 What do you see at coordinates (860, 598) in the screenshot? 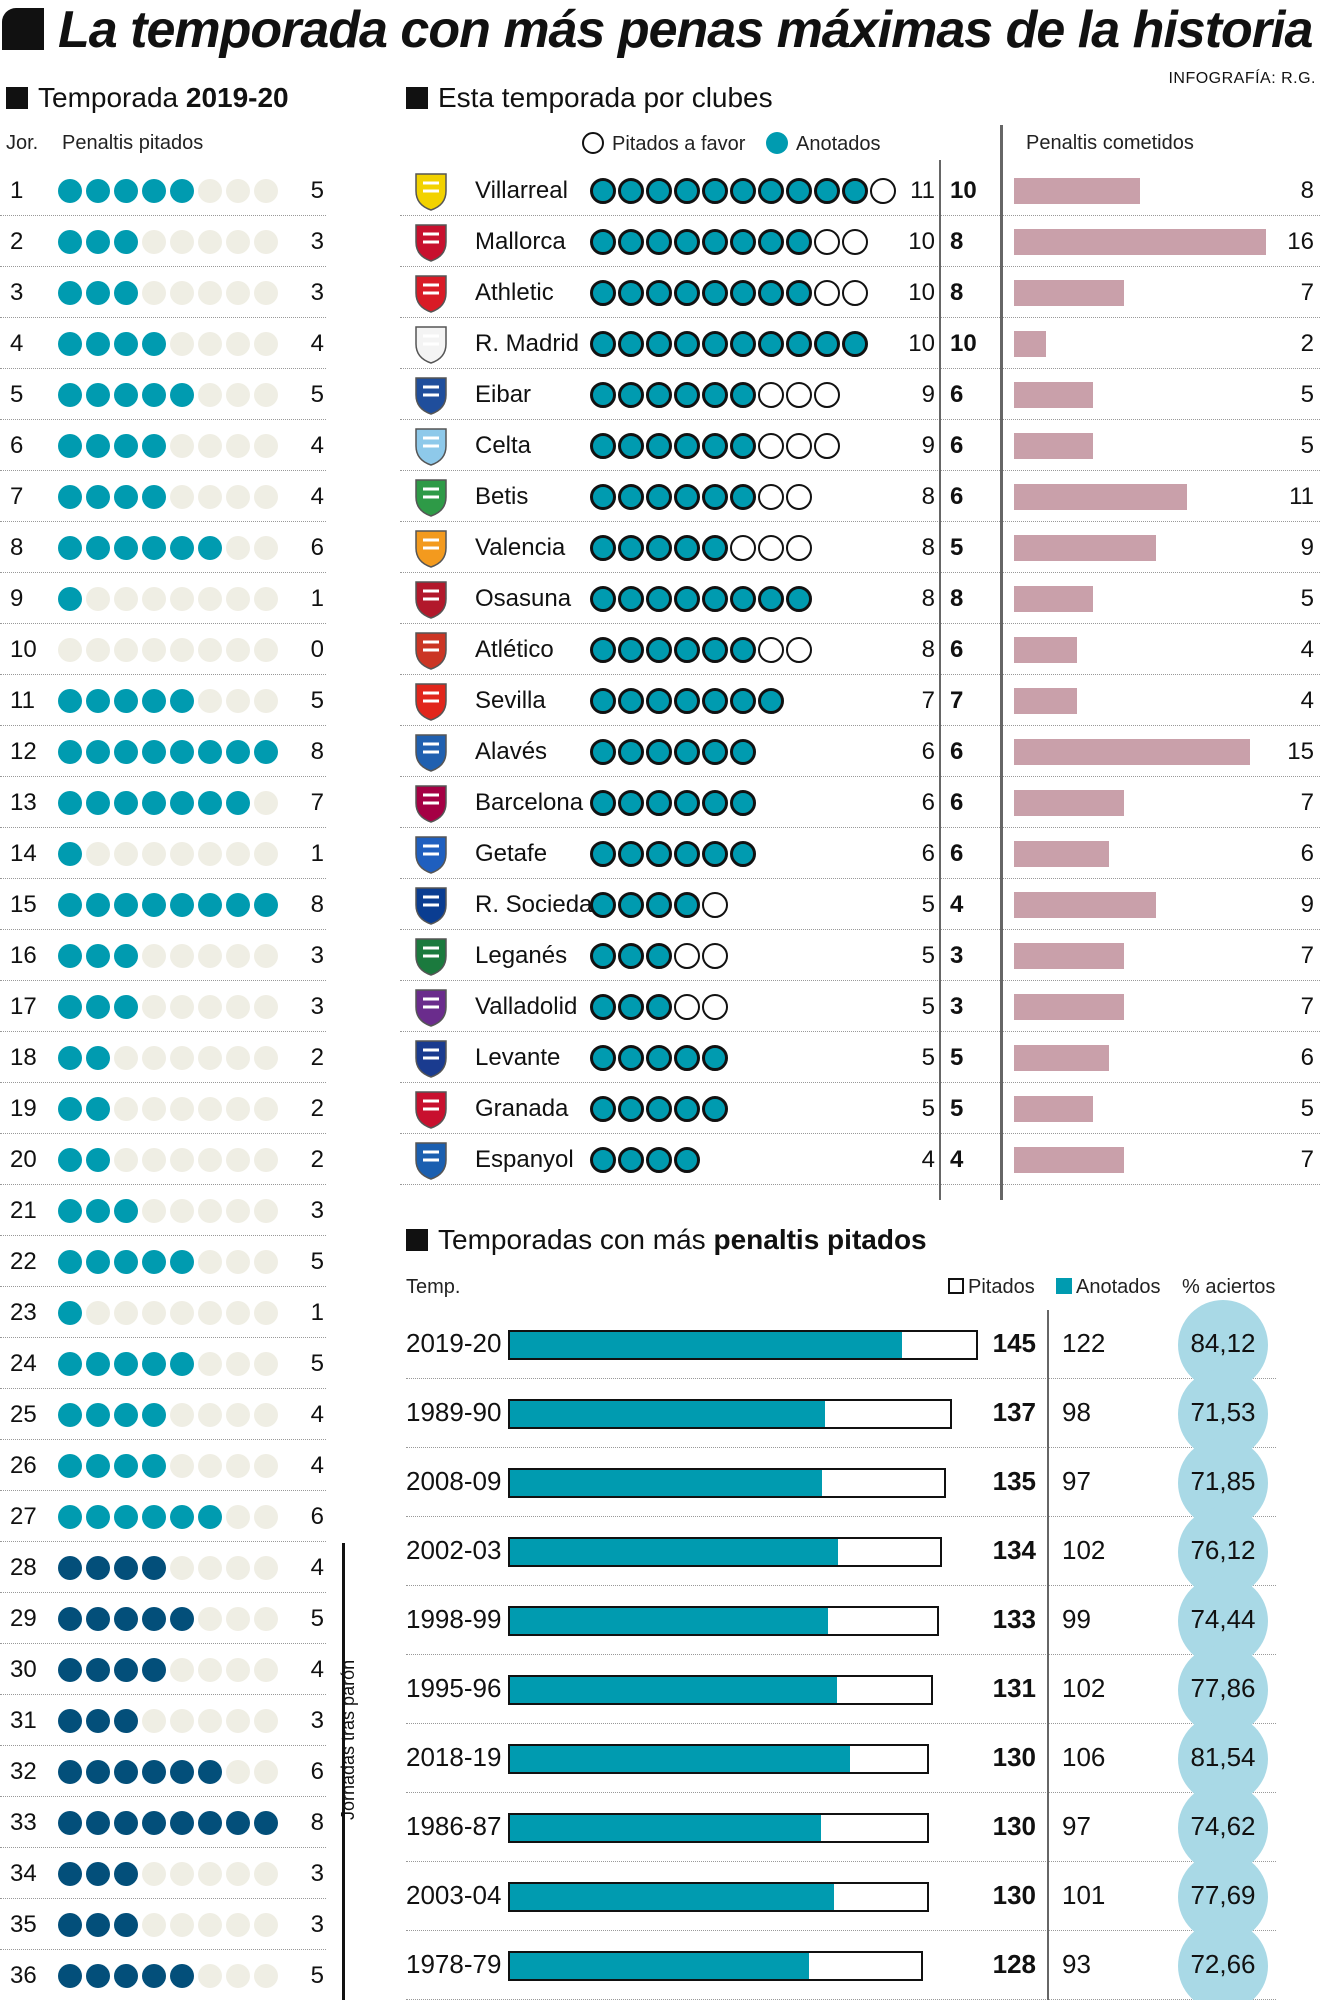
I see `club-row: Osasuna 8 8 5` at bounding box center [860, 598].